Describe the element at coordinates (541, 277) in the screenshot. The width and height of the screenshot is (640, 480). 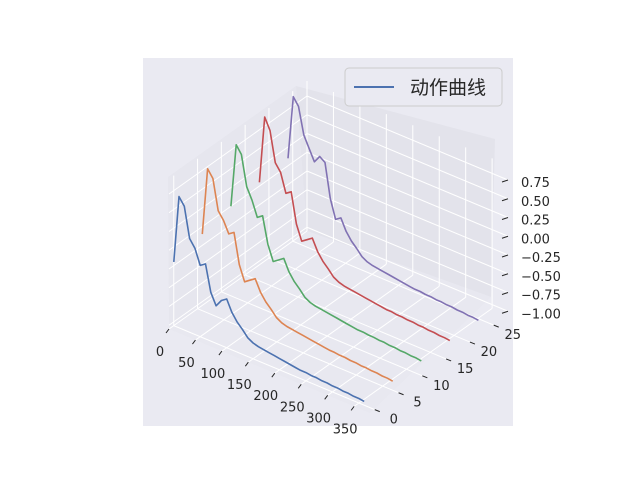
I see `z-tick-label: −0.50` at that location.